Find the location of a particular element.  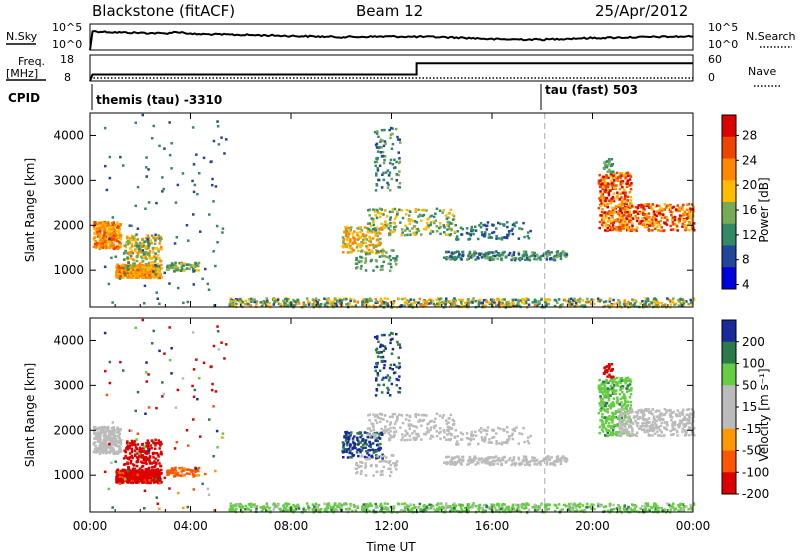

freq-tick-top: 18 is located at coordinates (67, 59).